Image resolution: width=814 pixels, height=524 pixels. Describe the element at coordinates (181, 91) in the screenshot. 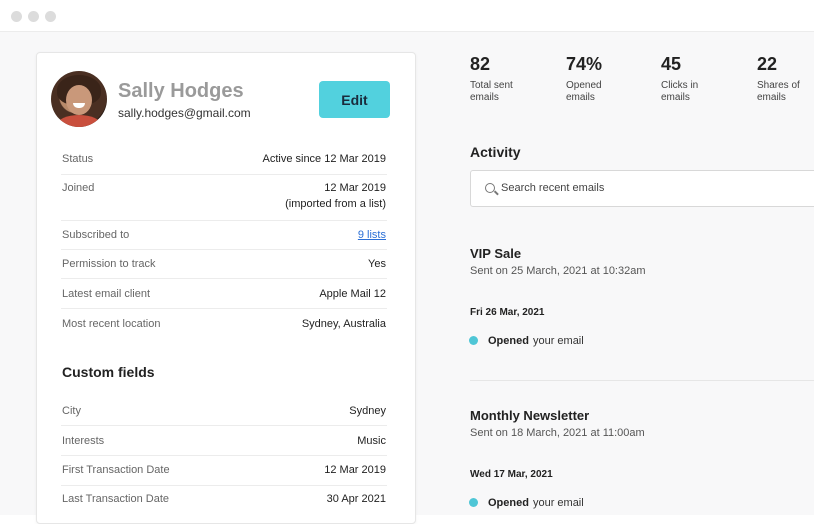

I see `profile-name: Sally Hodges` at that location.